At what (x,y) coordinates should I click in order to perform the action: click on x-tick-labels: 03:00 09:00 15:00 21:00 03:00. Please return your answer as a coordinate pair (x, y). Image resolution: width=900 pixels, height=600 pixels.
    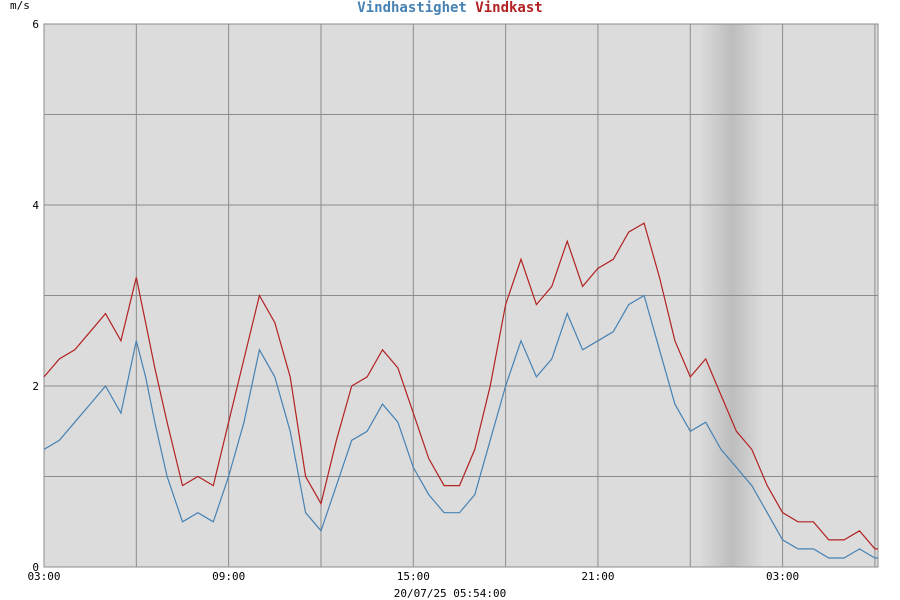
    Looking at the image, I should click on (413, 576).